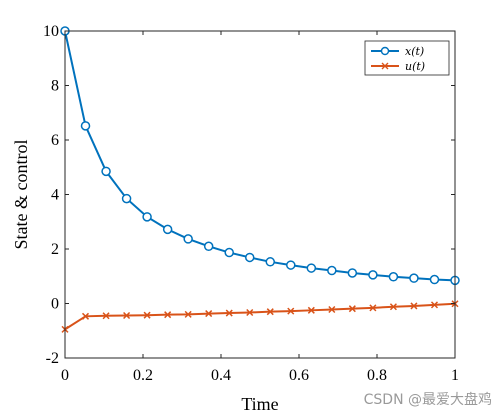 Image resolution: width=500 pixels, height=416 pixels. What do you see at coordinates (55, 304) in the screenshot?
I see `y-tick-label: 0` at bounding box center [55, 304].